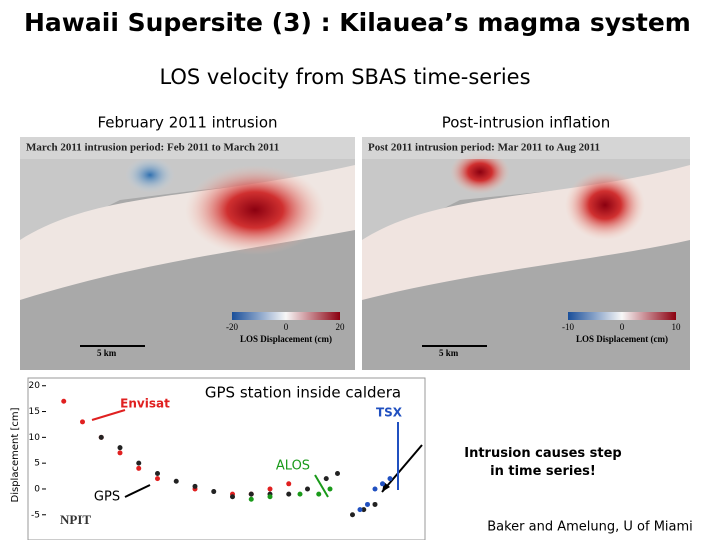  What do you see at coordinates (677, 327) in the screenshot?
I see `colorbar-tick: 10` at bounding box center [677, 327].